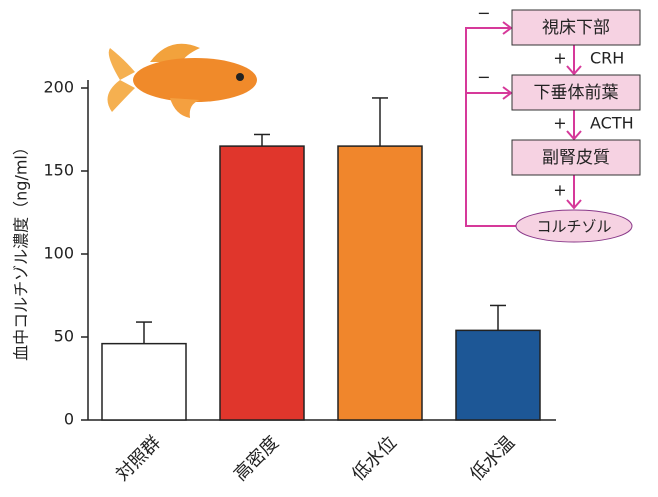 This screenshot has width=658, height=497. I want to click on arrow, so click(574, 127).